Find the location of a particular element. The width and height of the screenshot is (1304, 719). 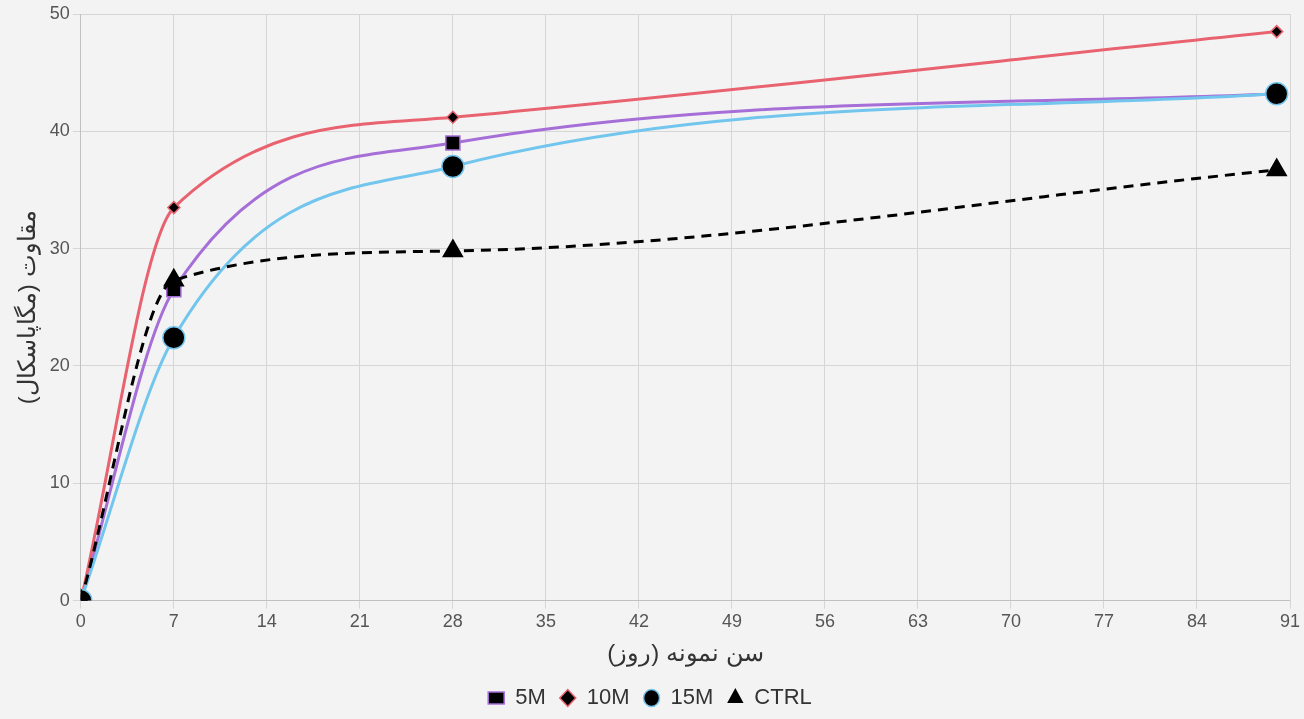

y-tick-label: 10 is located at coordinates (59, 482).